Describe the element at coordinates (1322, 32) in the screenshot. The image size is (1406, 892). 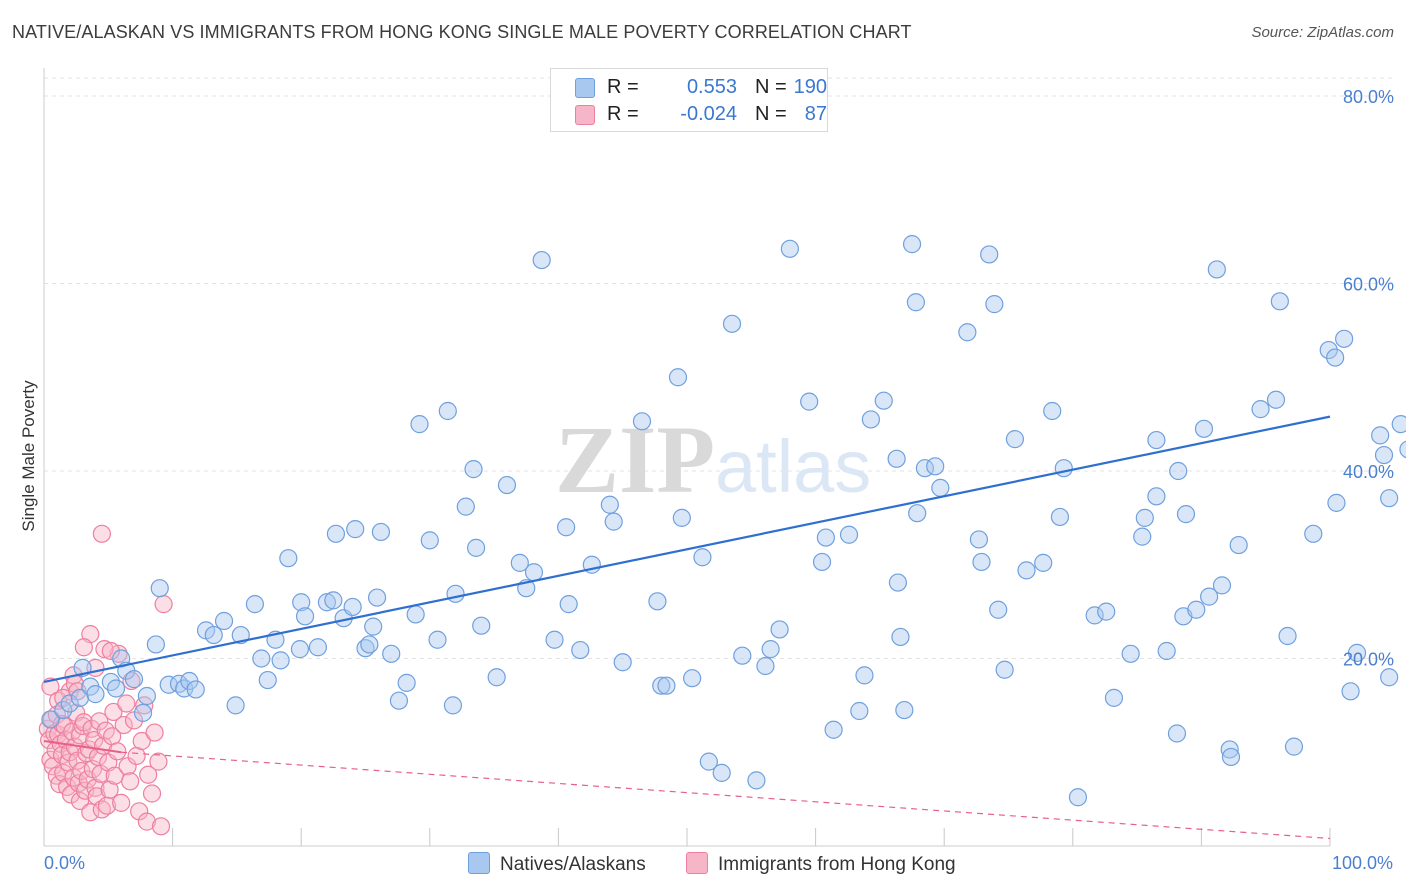
I see `chart-source: Source: ZipAtlas.com` at that location.